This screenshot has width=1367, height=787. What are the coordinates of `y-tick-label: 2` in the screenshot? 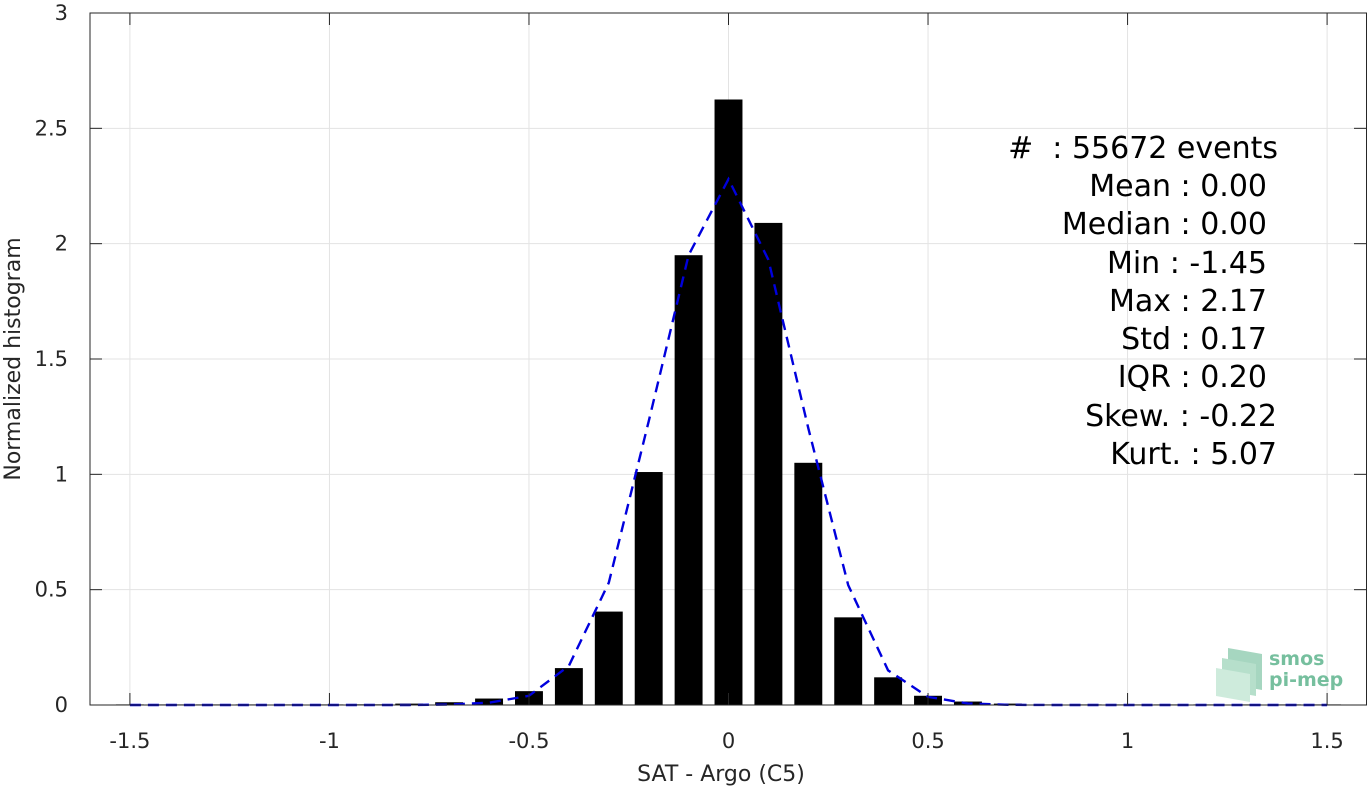 It's located at (61, 244).